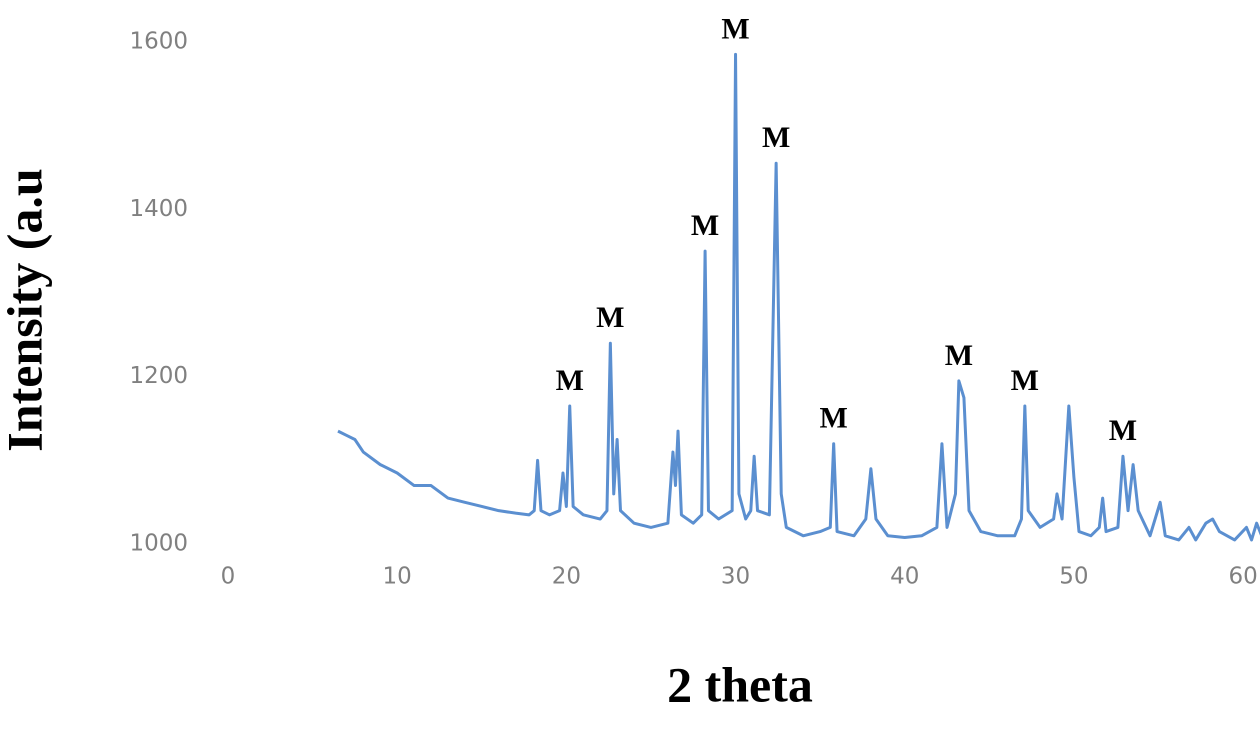 This screenshot has height=735, width=1260. Describe the element at coordinates (904, 577) in the screenshot. I see `x-tick-label: 40` at that location.